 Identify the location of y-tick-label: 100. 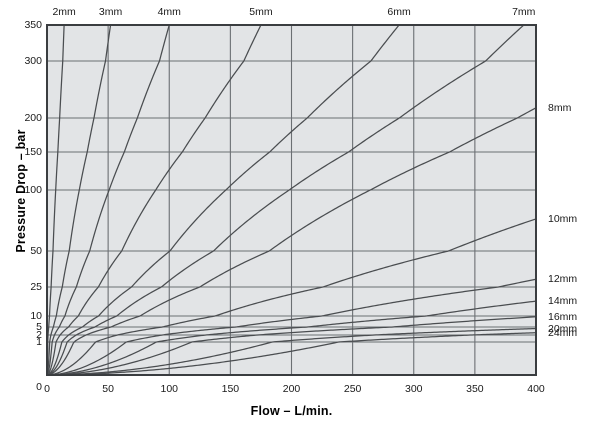
(33, 190).